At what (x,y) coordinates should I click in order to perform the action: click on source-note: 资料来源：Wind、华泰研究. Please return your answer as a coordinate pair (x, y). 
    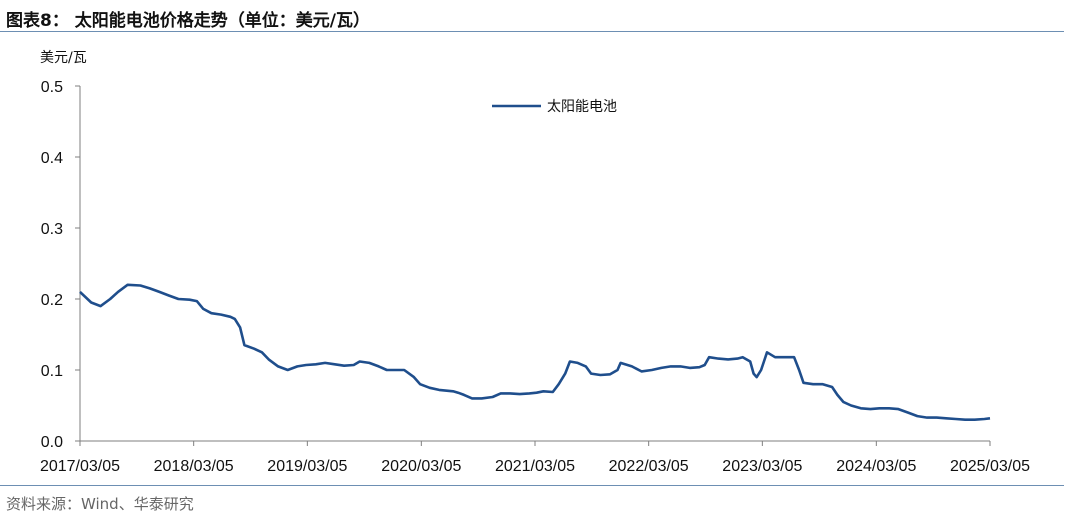
    Looking at the image, I should click on (100, 504).